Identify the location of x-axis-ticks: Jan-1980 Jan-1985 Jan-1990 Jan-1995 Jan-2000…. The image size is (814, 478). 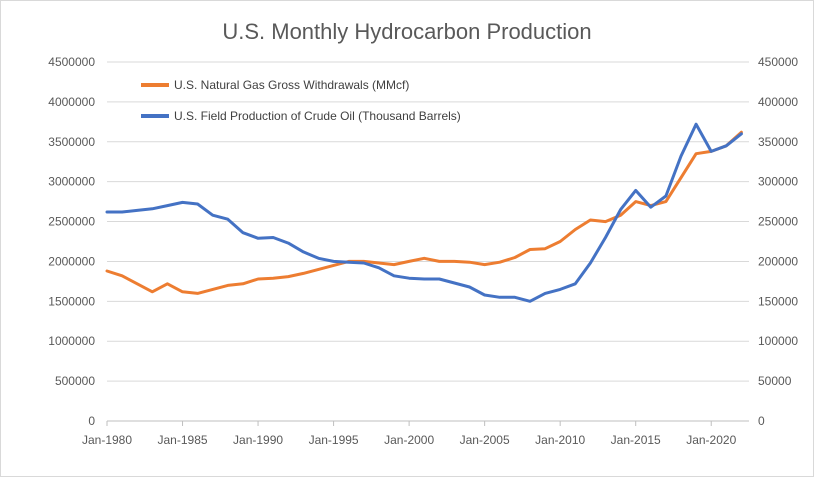
(409, 434).